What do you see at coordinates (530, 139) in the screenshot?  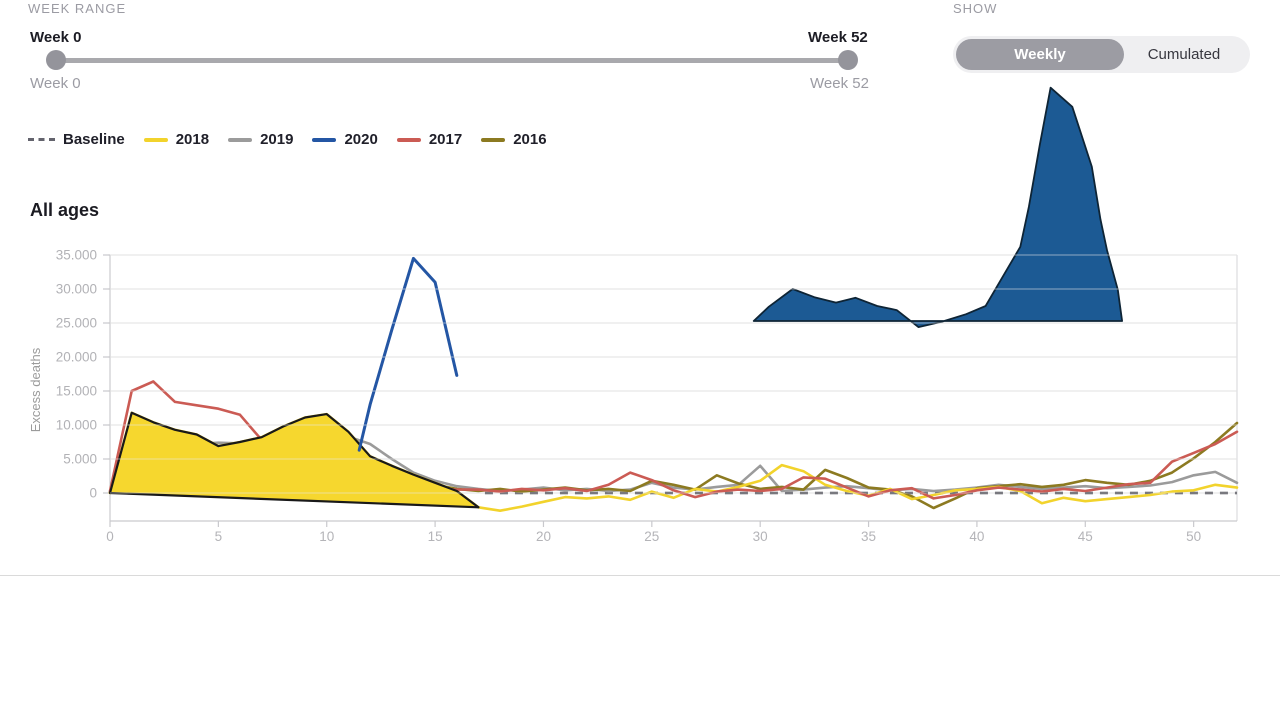 I see `legend-label: 2016` at bounding box center [530, 139].